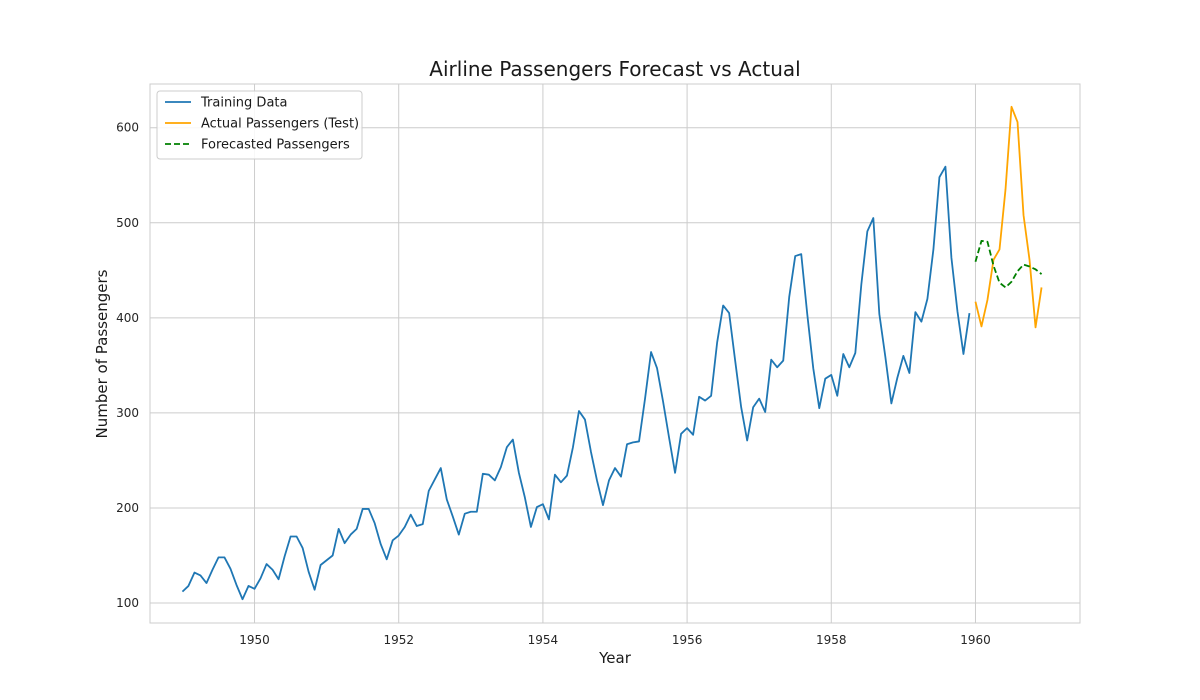 The width and height of the screenshot is (1200, 700). What do you see at coordinates (127, 508) in the screenshot?
I see `y-tick-label: 200` at bounding box center [127, 508].